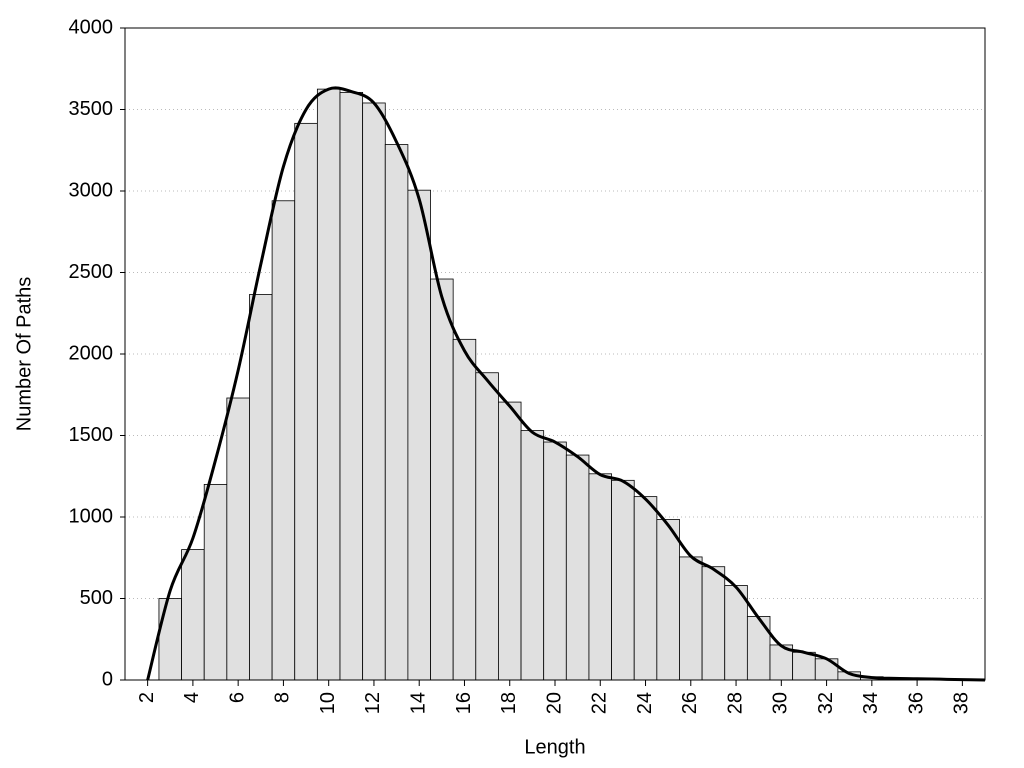 This screenshot has width=1024, height=768. What do you see at coordinates (147, 697) in the screenshot?
I see `x-tick-label: 2` at bounding box center [147, 697].